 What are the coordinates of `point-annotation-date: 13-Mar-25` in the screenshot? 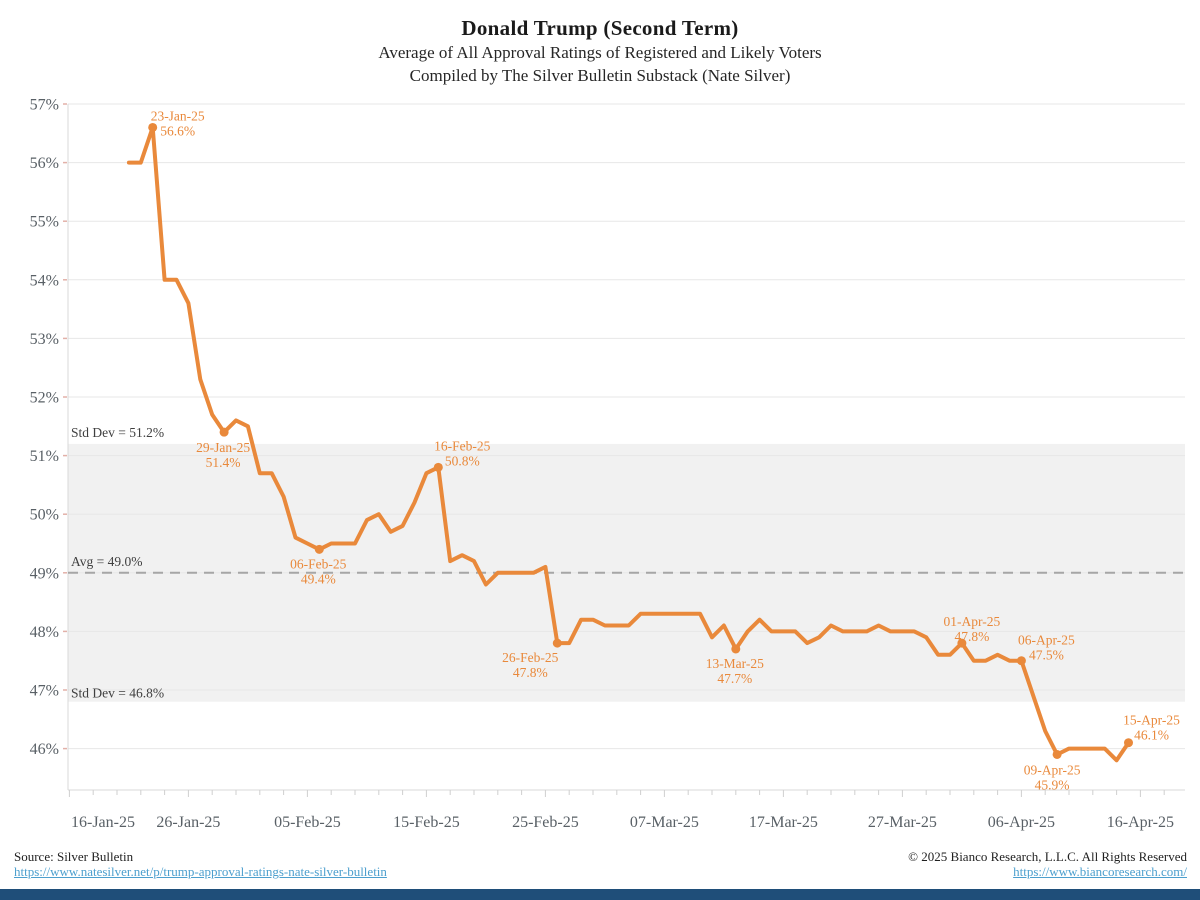 It's located at (735, 663).